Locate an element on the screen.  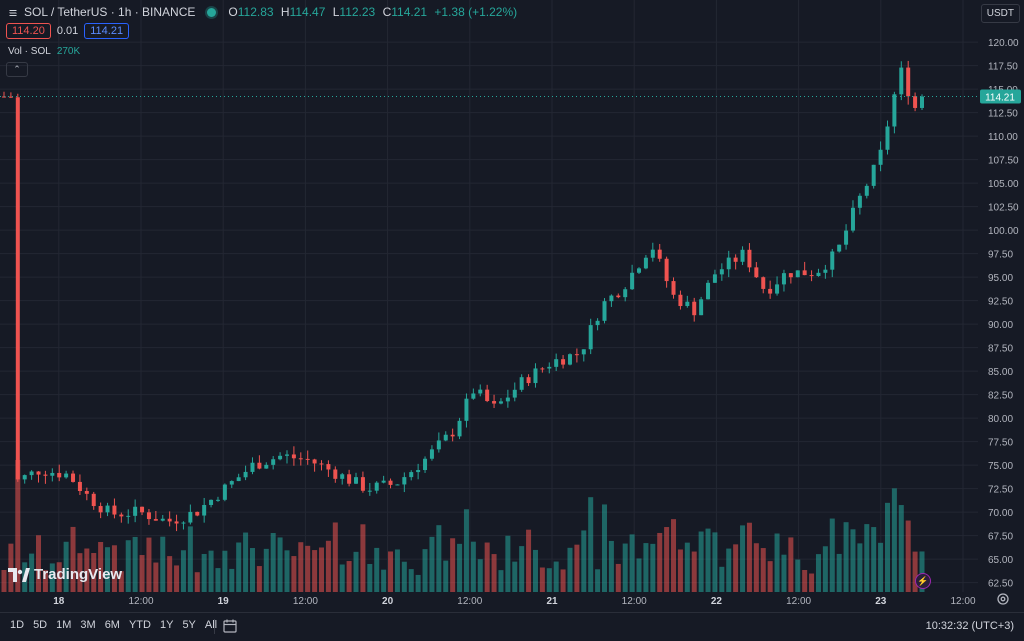
range-1d: 1D is located at coordinates (17, 625).